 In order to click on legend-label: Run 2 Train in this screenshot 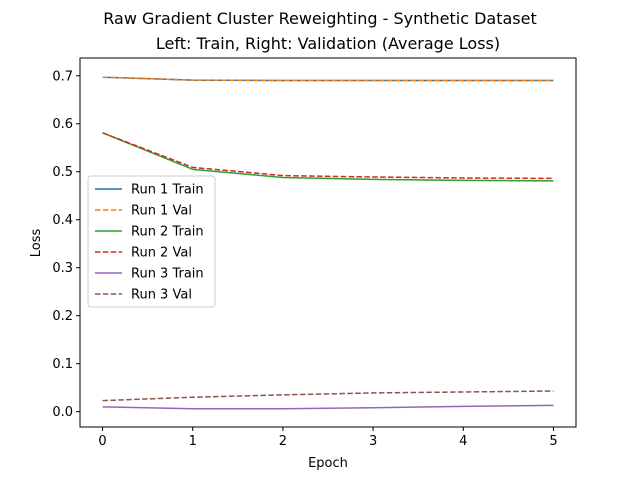, I will do `click(167, 232)`.